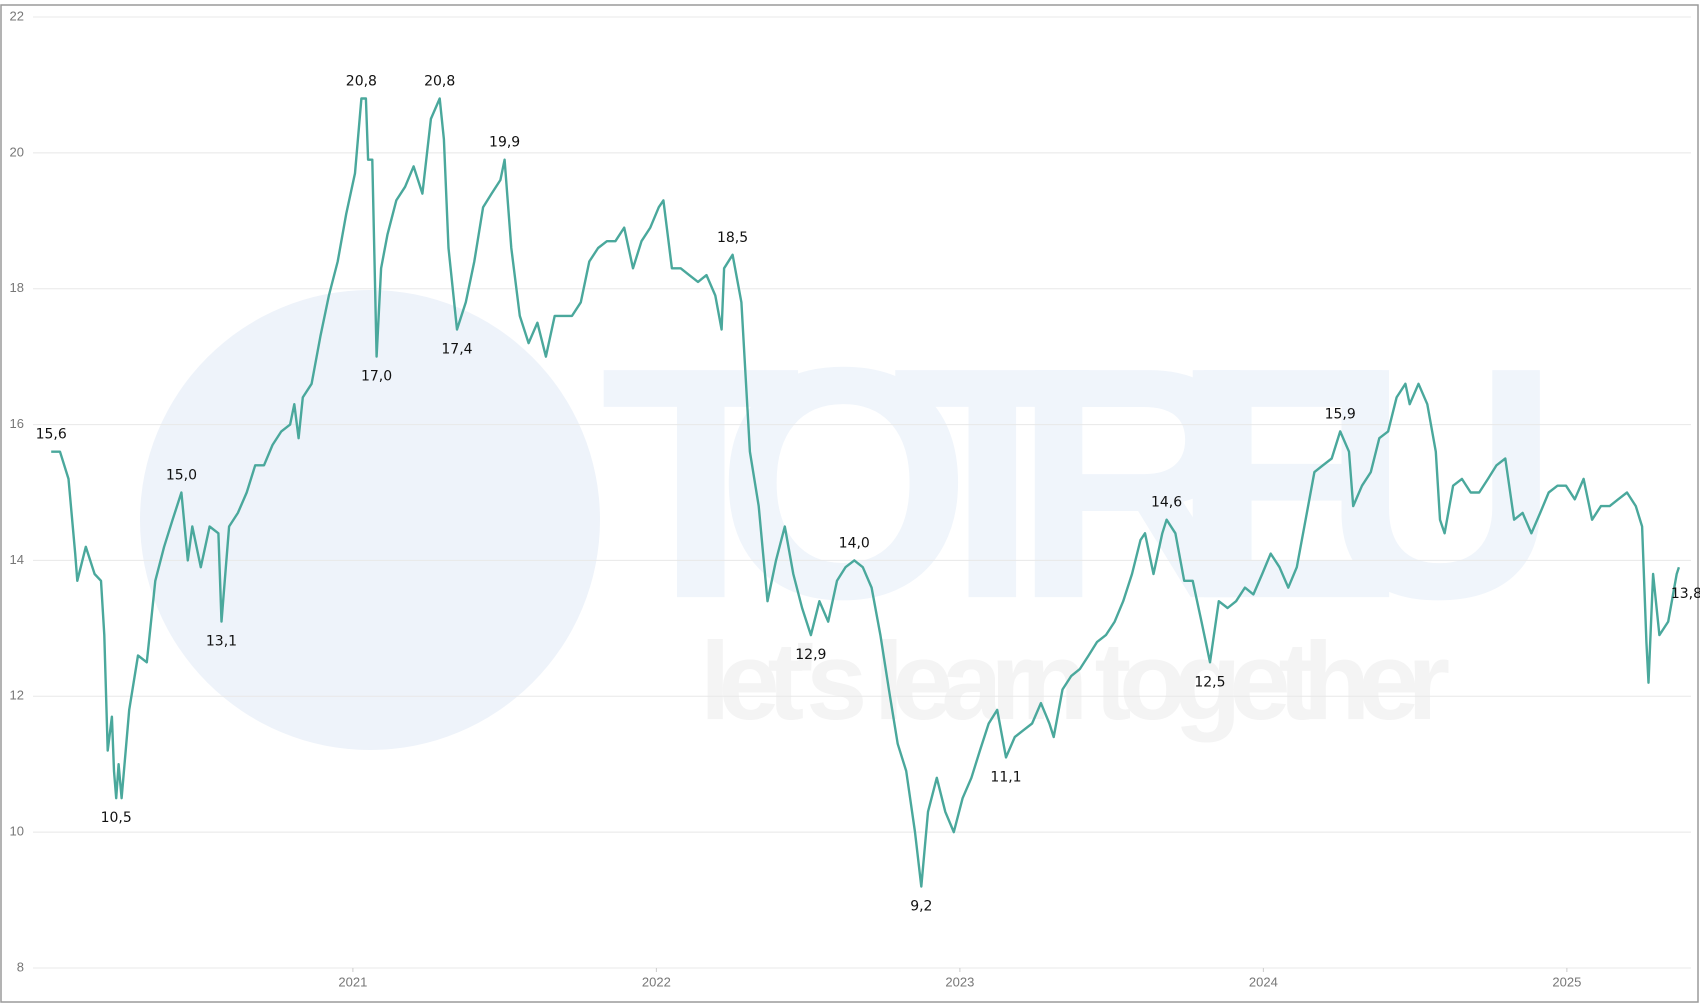  I want to click on watermark-tagline: let's learn together, so click(1075, 681).